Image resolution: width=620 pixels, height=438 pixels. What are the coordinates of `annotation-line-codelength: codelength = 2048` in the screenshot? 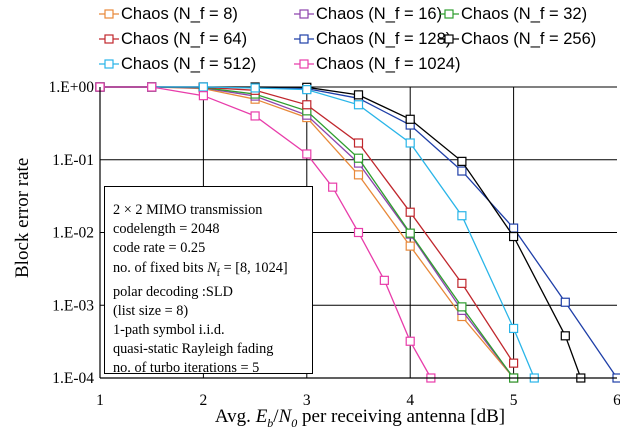 It's located at (166, 229).